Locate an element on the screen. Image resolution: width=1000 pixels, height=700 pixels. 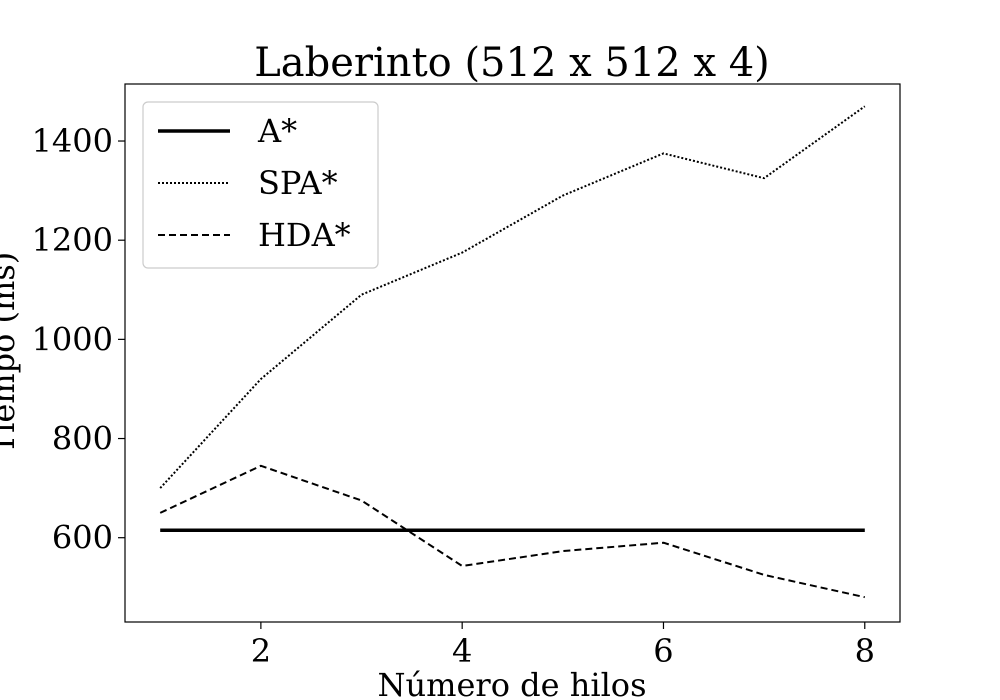
y-tick-label: 800 is located at coordinates (82, 439).